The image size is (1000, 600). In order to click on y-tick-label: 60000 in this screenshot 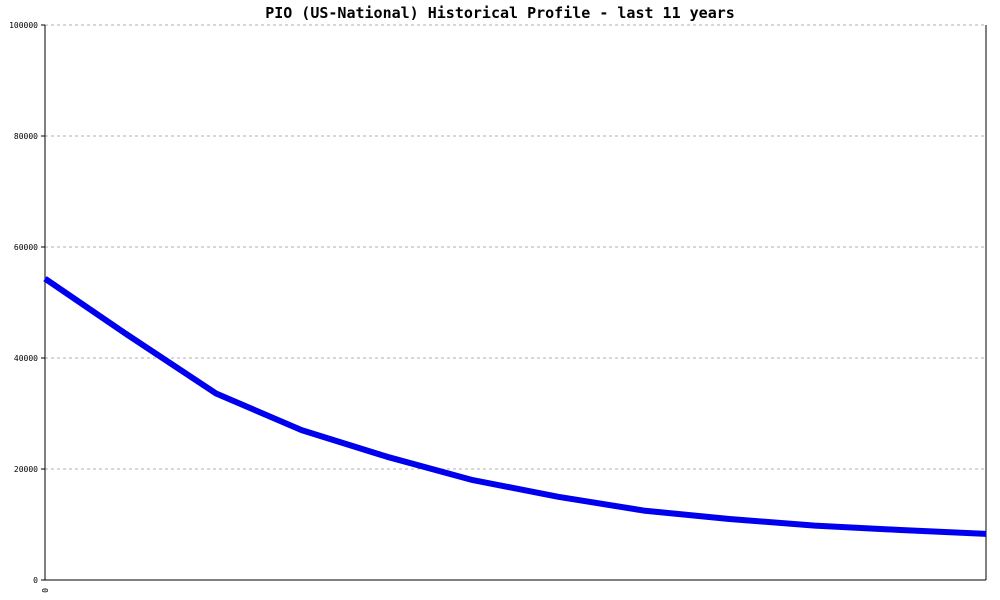, I will do `click(26, 247)`.